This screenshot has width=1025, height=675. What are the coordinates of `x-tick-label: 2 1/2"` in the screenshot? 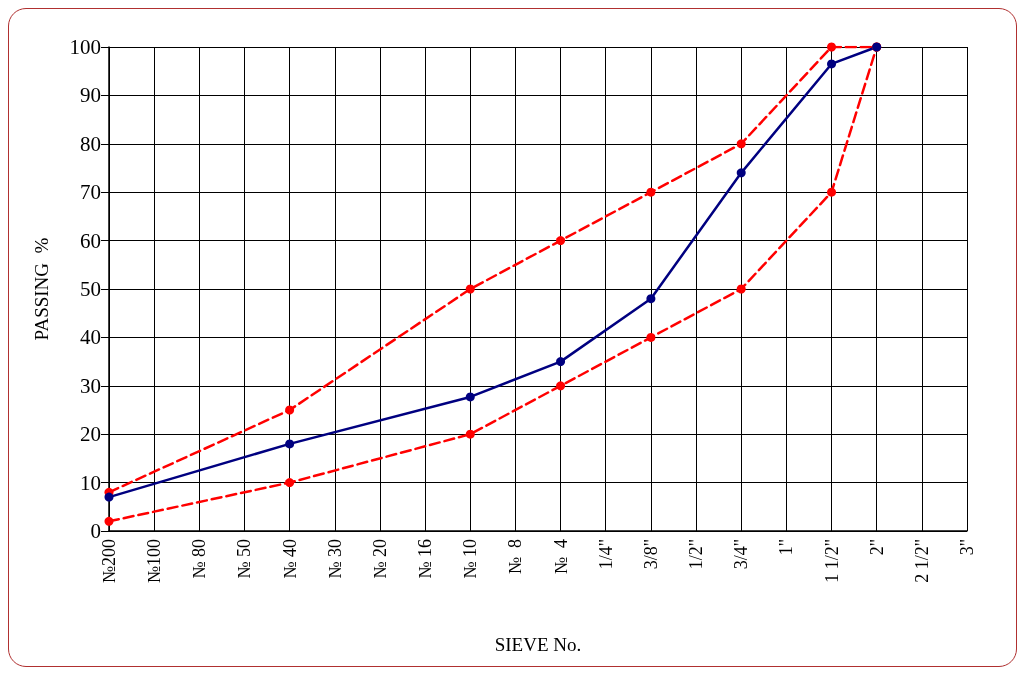 It's located at (921, 561).